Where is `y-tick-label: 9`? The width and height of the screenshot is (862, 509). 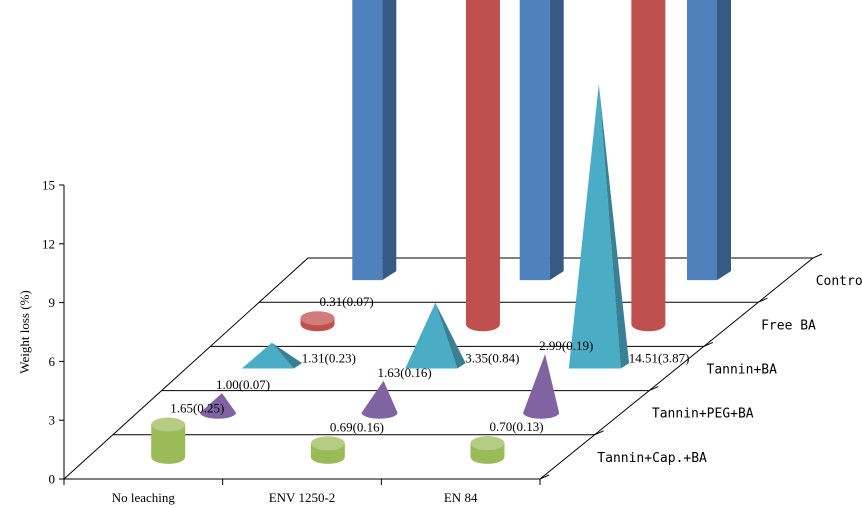 y-tick-label: 9 is located at coordinates (52, 302).